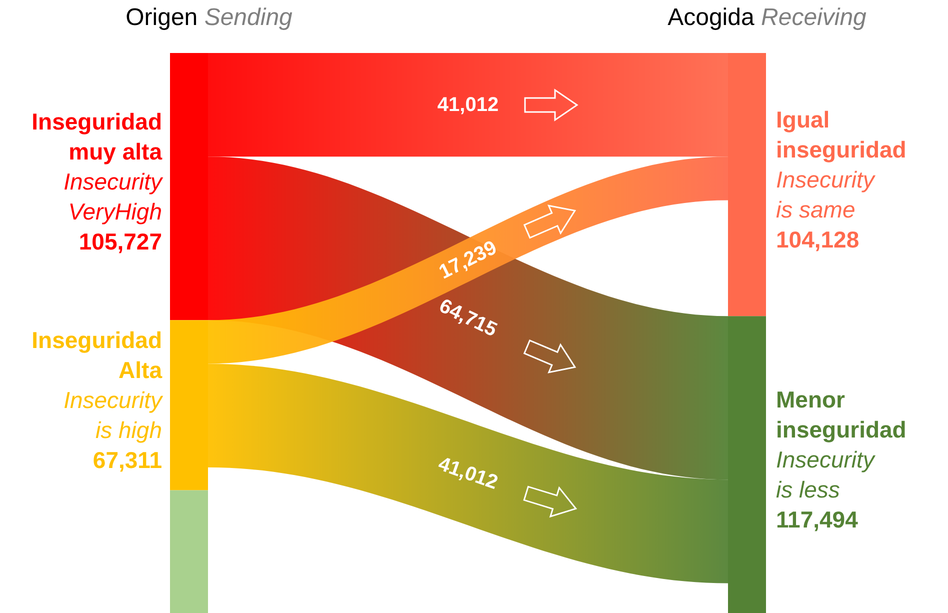 This screenshot has width=948, height=613. What do you see at coordinates (97, 355) in the screenshot?
I see `category-label: Inseguridad Alta` at bounding box center [97, 355].